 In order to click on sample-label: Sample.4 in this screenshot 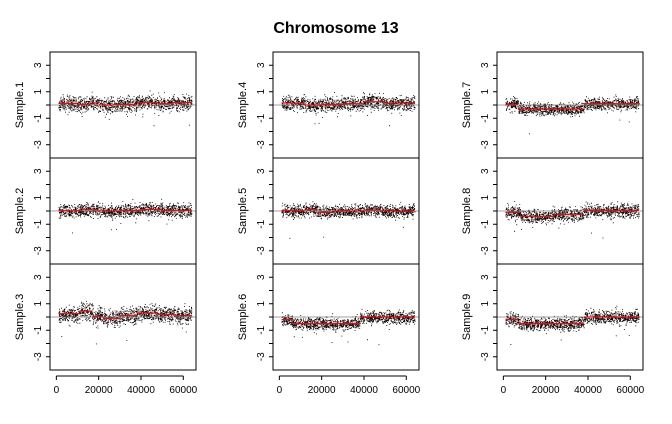, I will do `click(243, 105)`.